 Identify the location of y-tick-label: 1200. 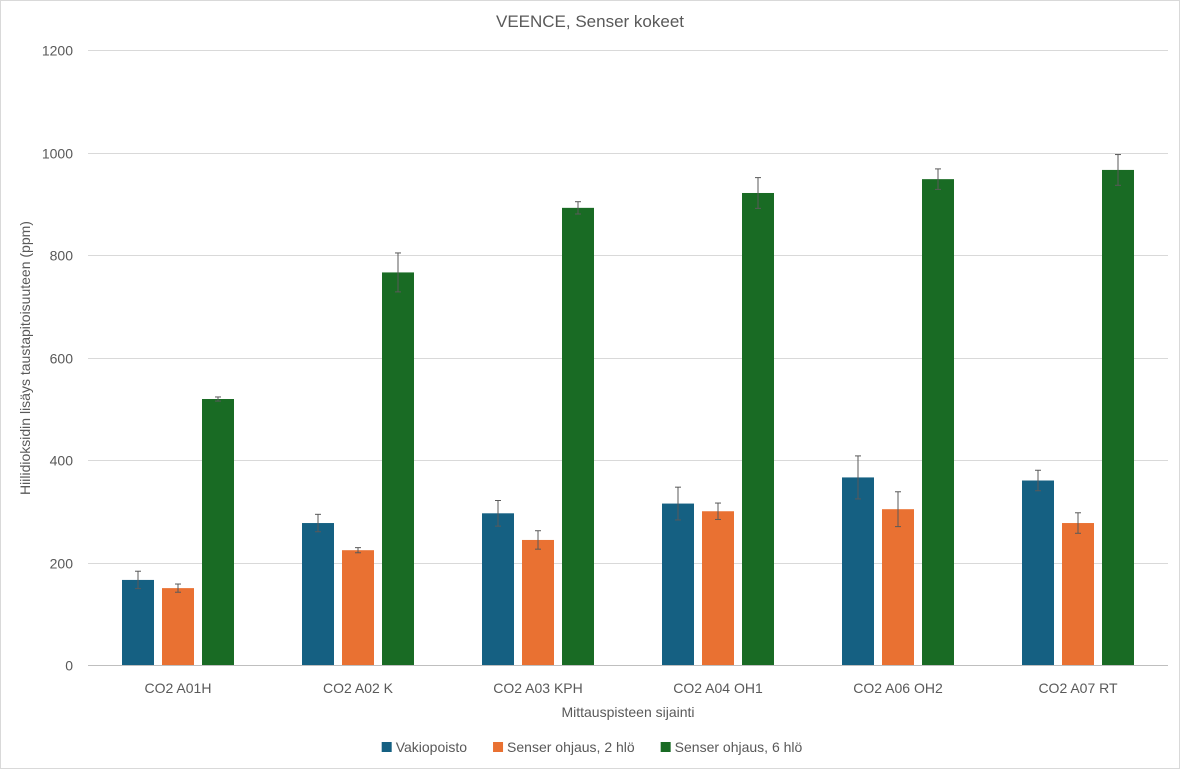
(57, 51).